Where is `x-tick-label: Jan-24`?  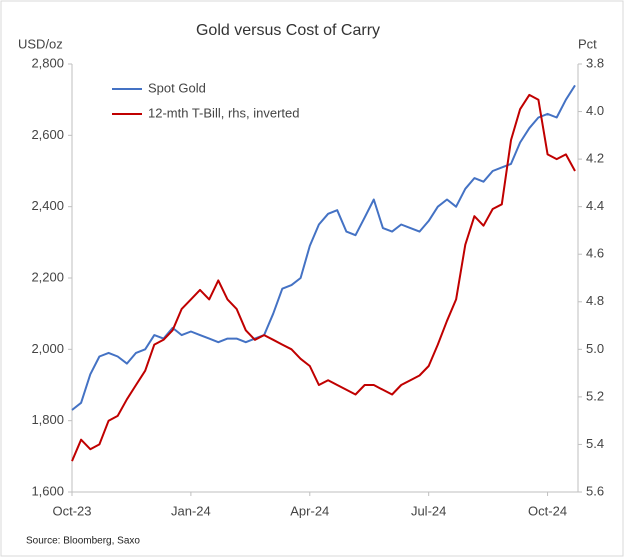 x-tick-label: Jan-24 is located at coordinates (191, 510).